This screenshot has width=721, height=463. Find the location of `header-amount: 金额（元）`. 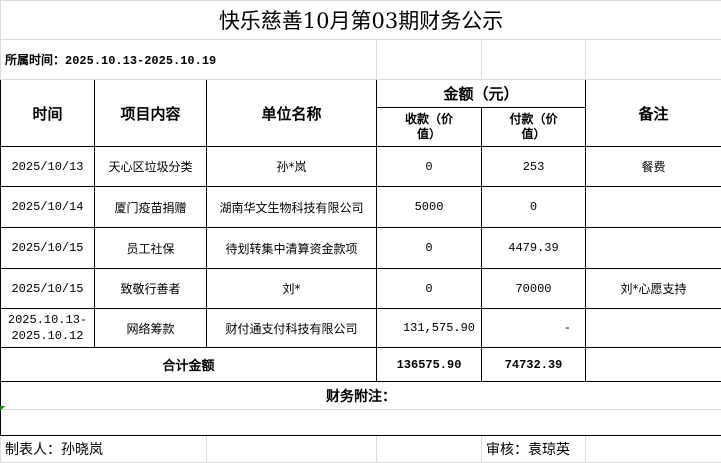

header-amount: 金额（元） is located at coordinates (481, 94).